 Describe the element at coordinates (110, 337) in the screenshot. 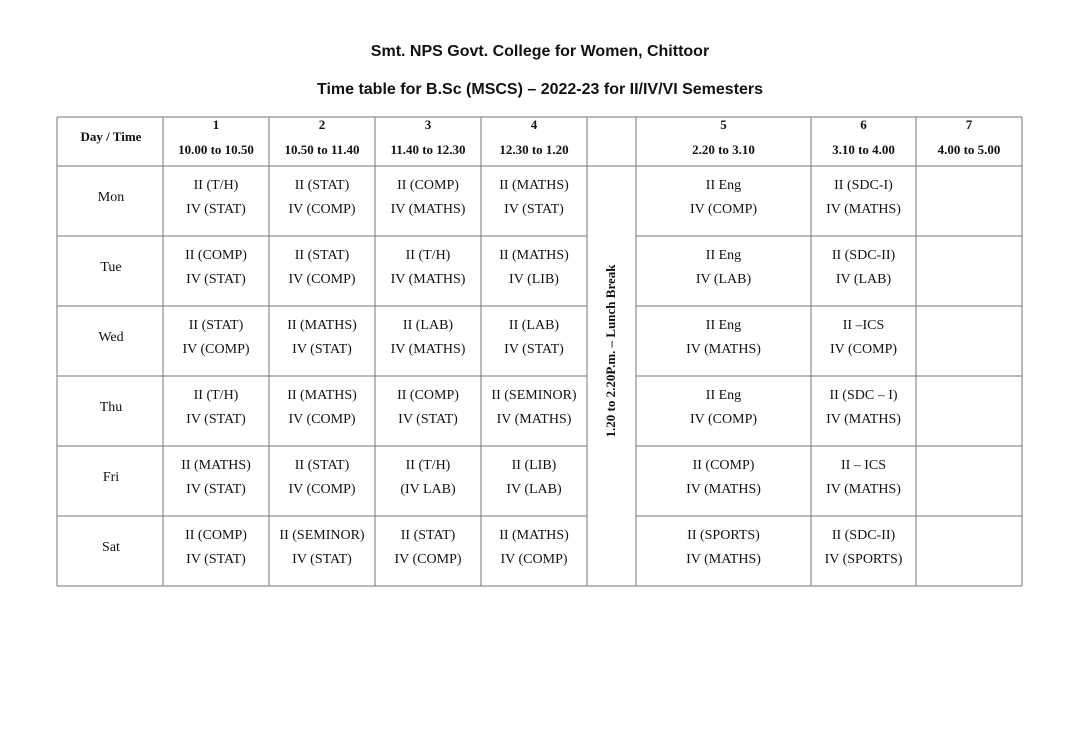

I see `day-label: Wed` at that location.